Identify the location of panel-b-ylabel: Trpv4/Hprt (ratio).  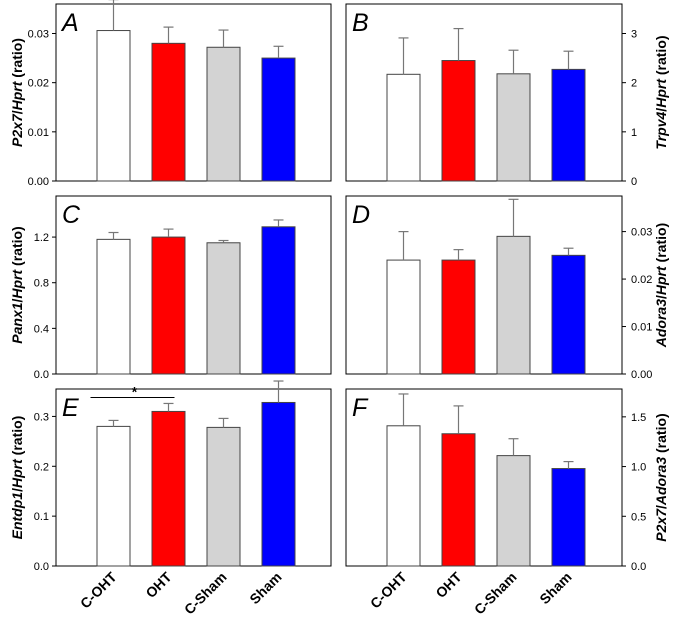
(661, 92).